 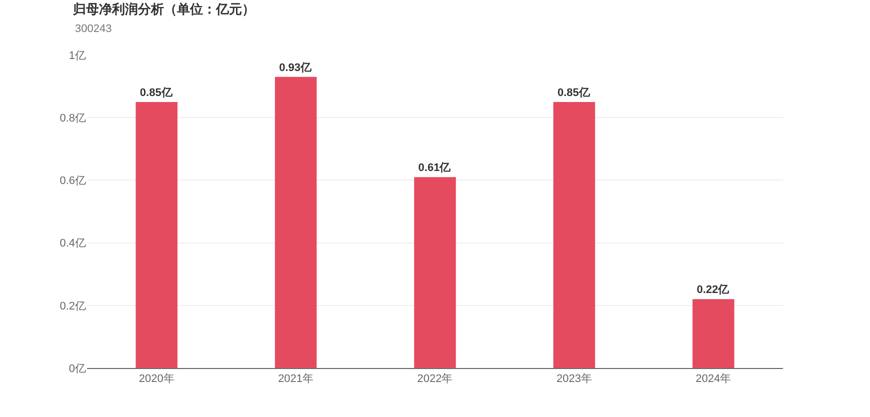 What do you see at coordinates (574, 379) in the screenshot?
I see `x-tick-label: 2023年` at bounding box center [574, 379].